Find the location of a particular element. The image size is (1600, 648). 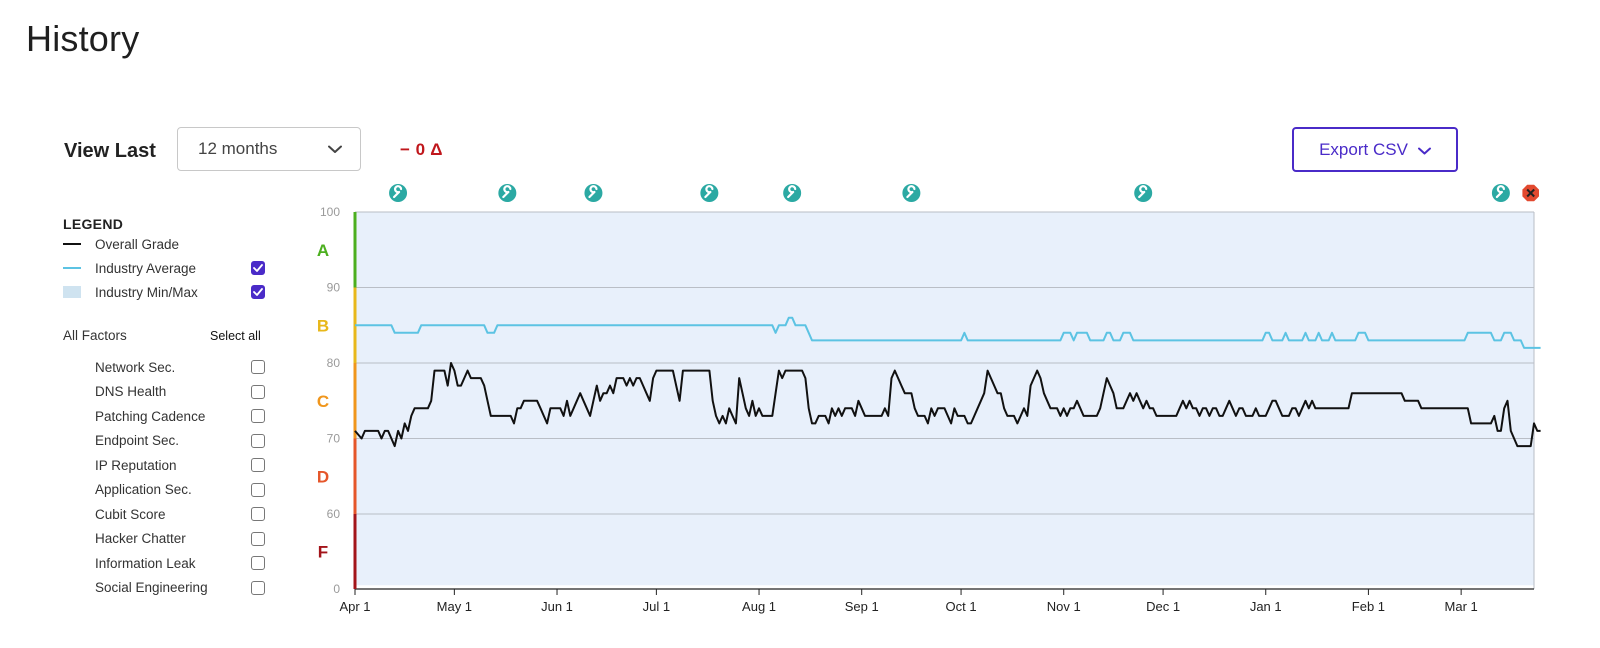

y-tick-label: 0 is located at coordinates (336, 589).